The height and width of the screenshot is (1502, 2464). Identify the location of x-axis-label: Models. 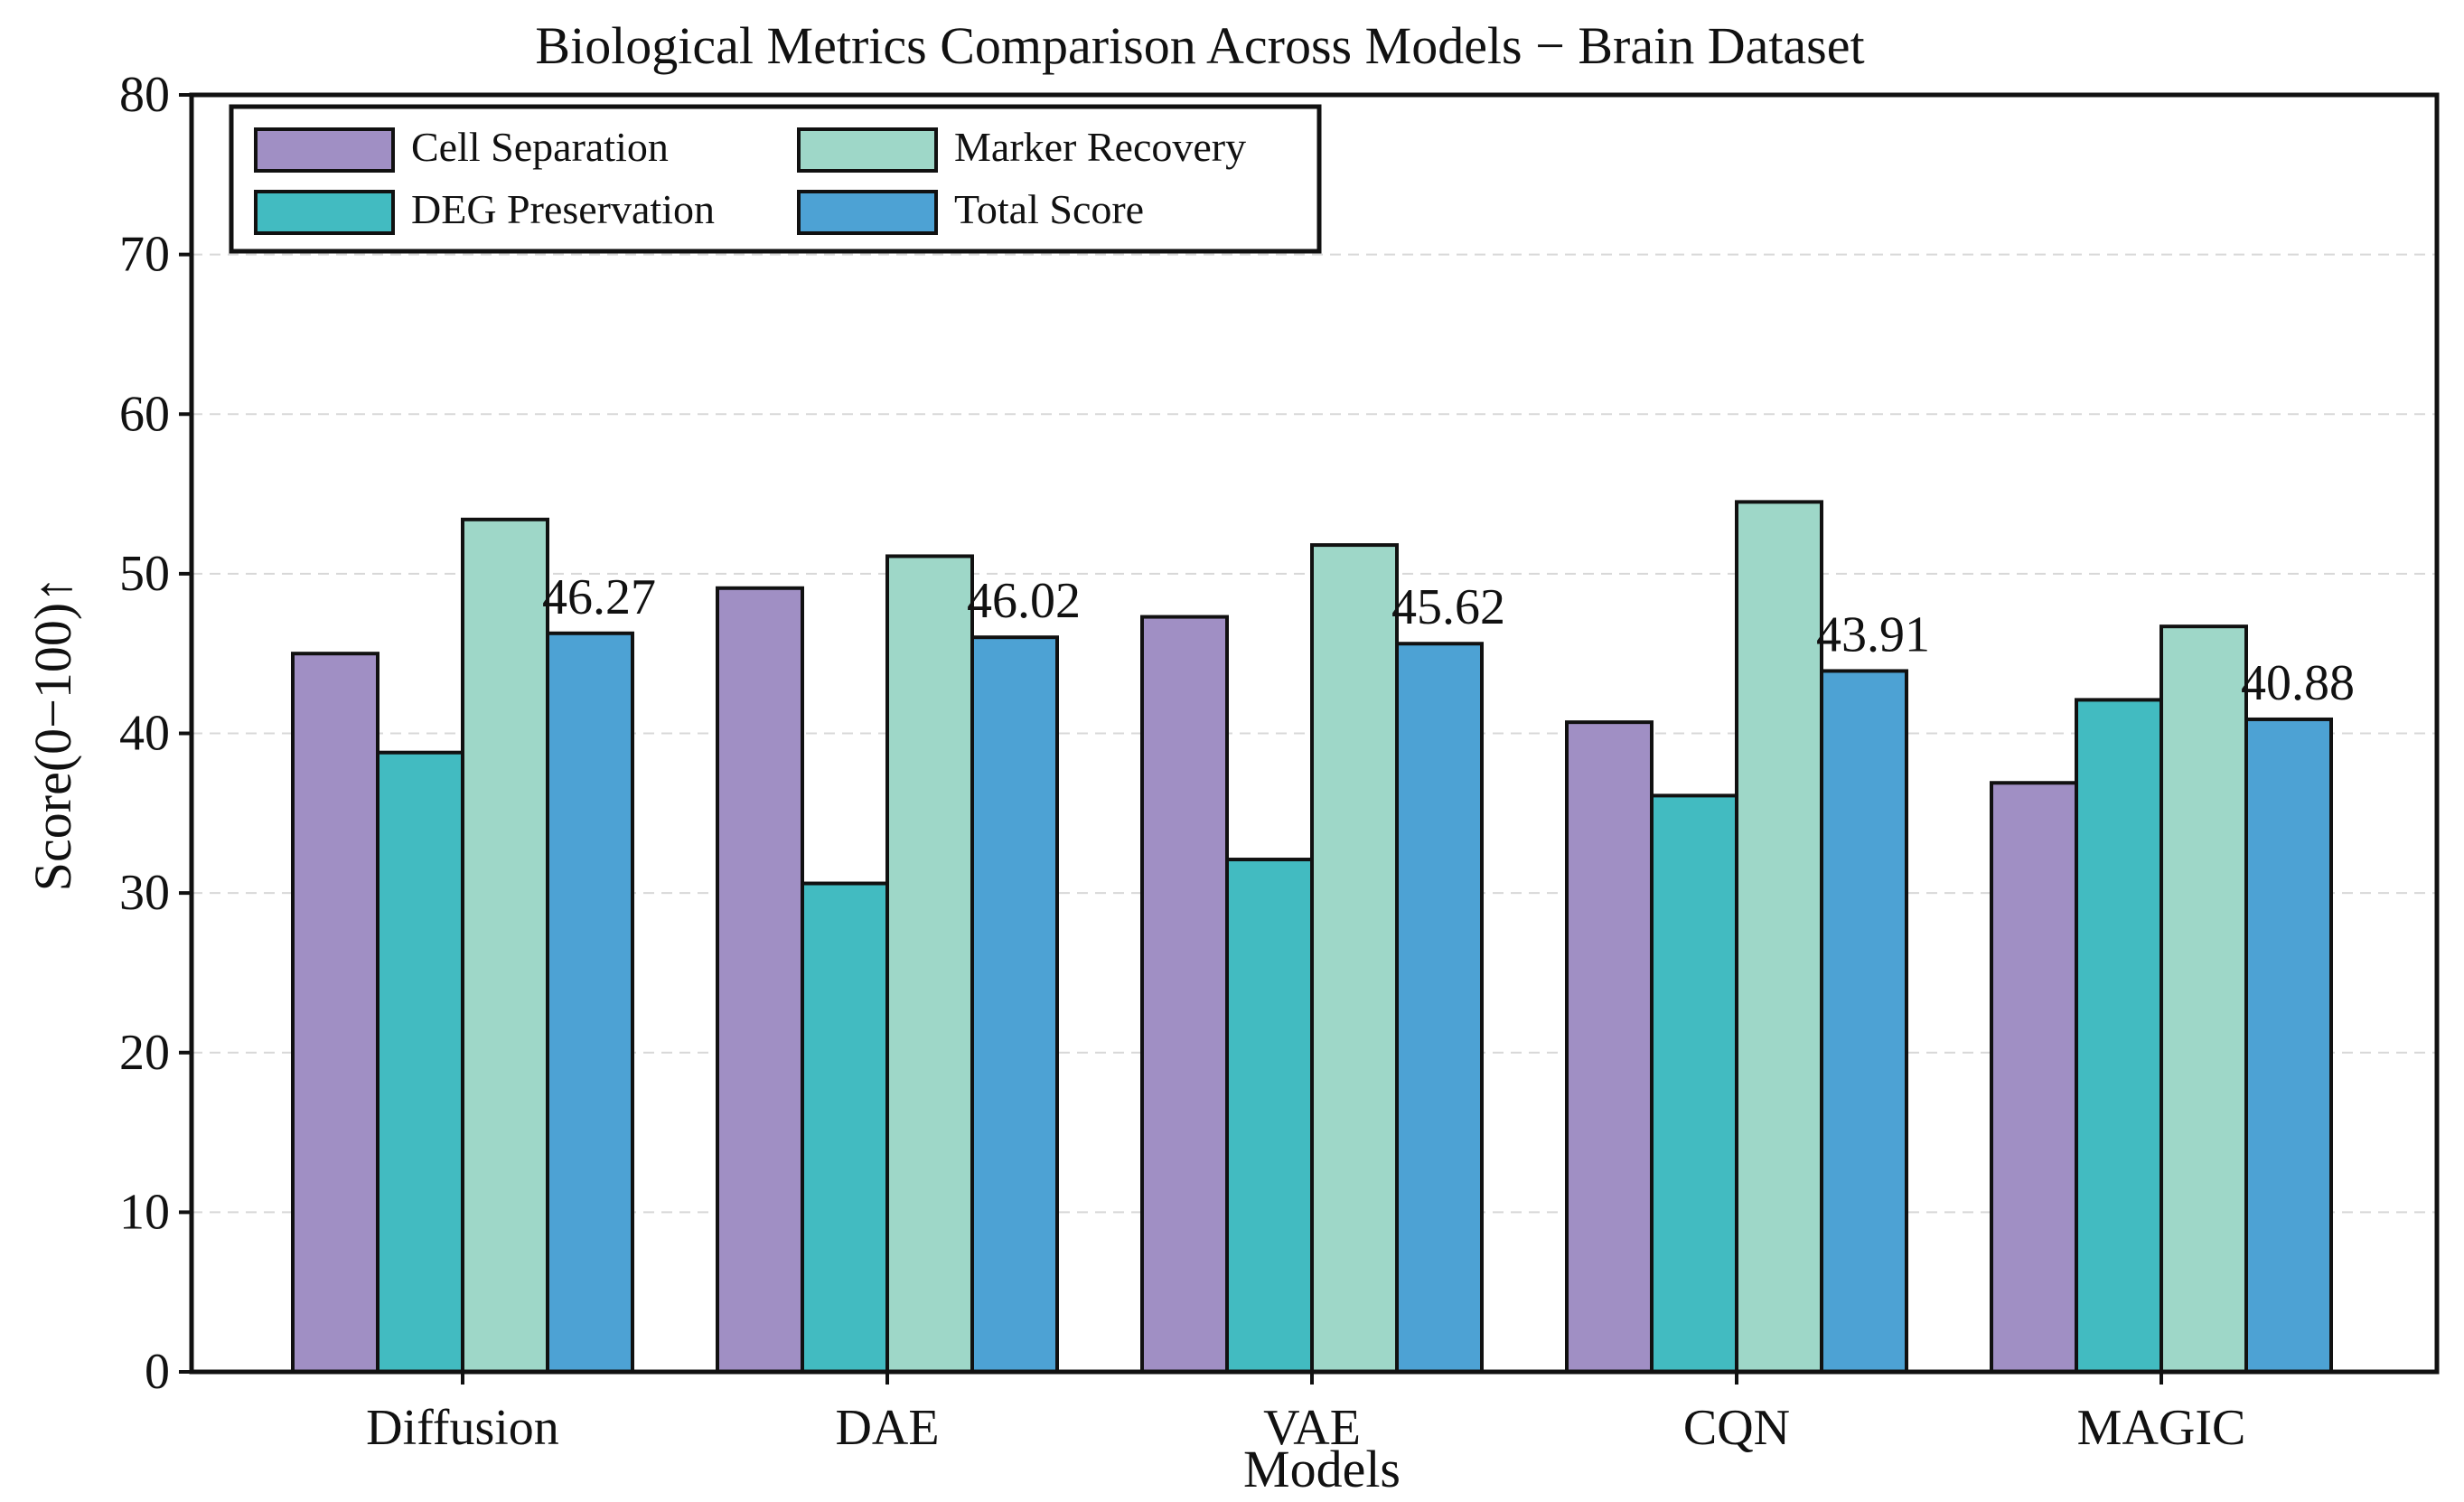
(1322, 1469).